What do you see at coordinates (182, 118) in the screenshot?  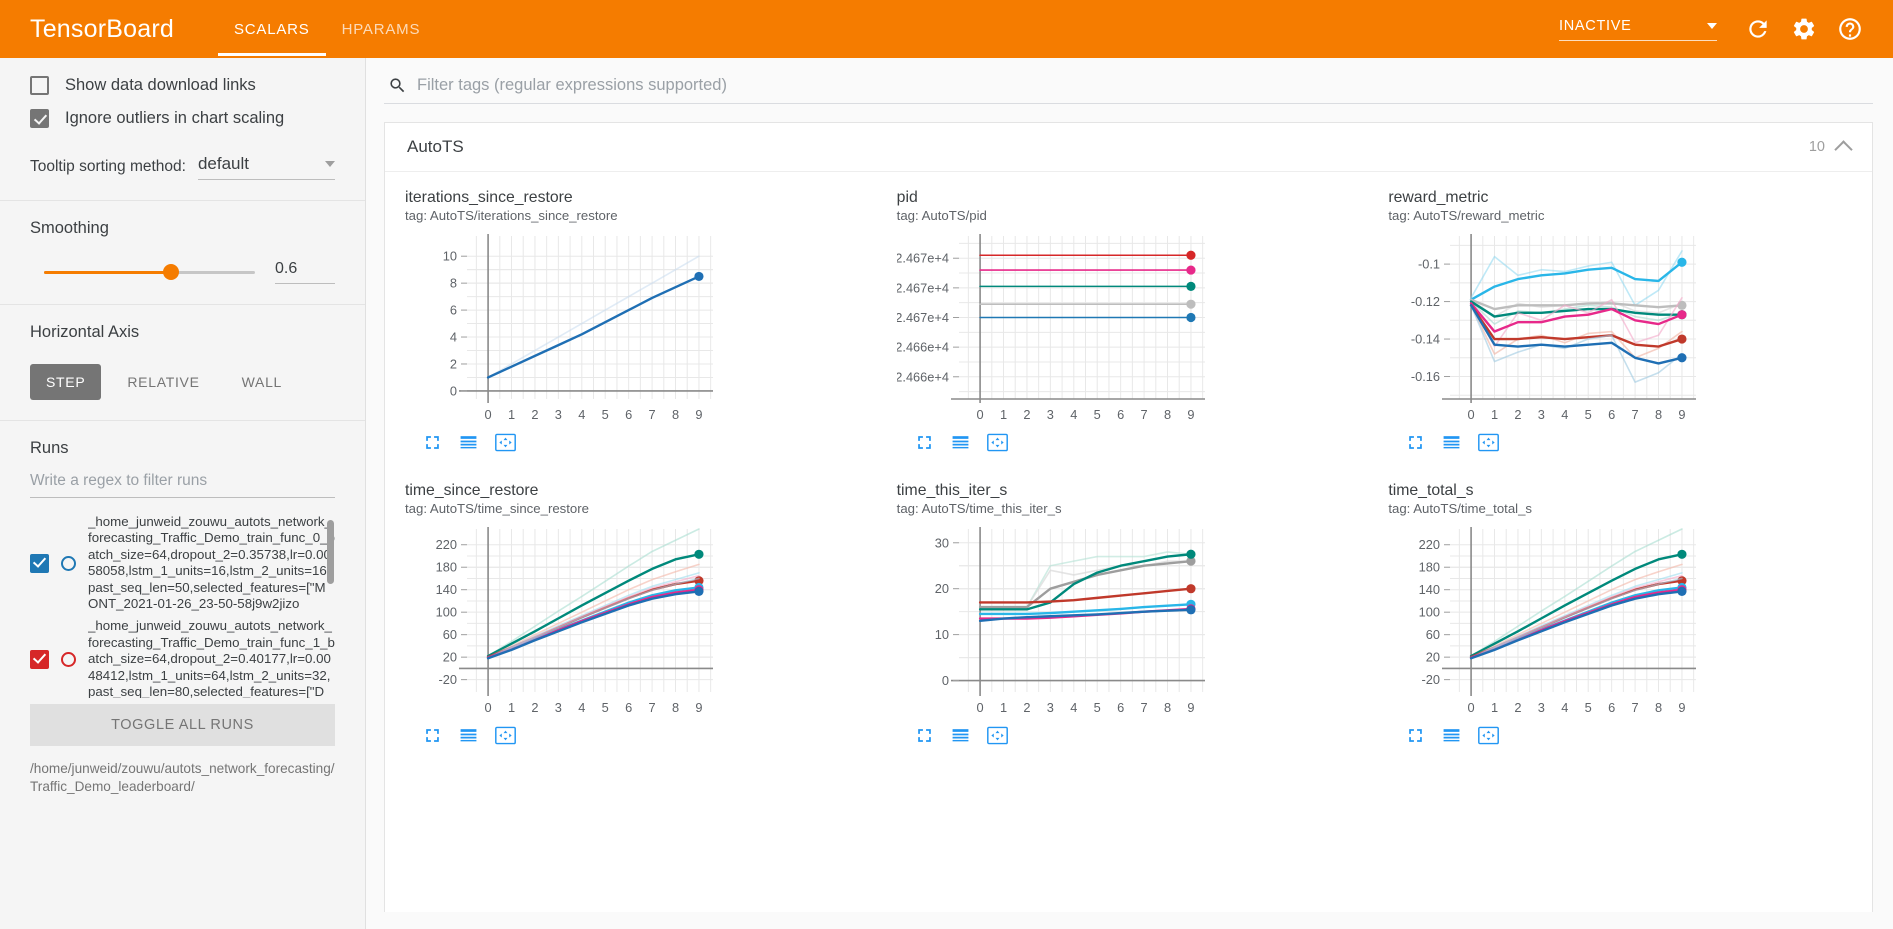 I see `ignore-outliers-row: Ignore outliers in chart scaling` at bounding box center [182, 118].